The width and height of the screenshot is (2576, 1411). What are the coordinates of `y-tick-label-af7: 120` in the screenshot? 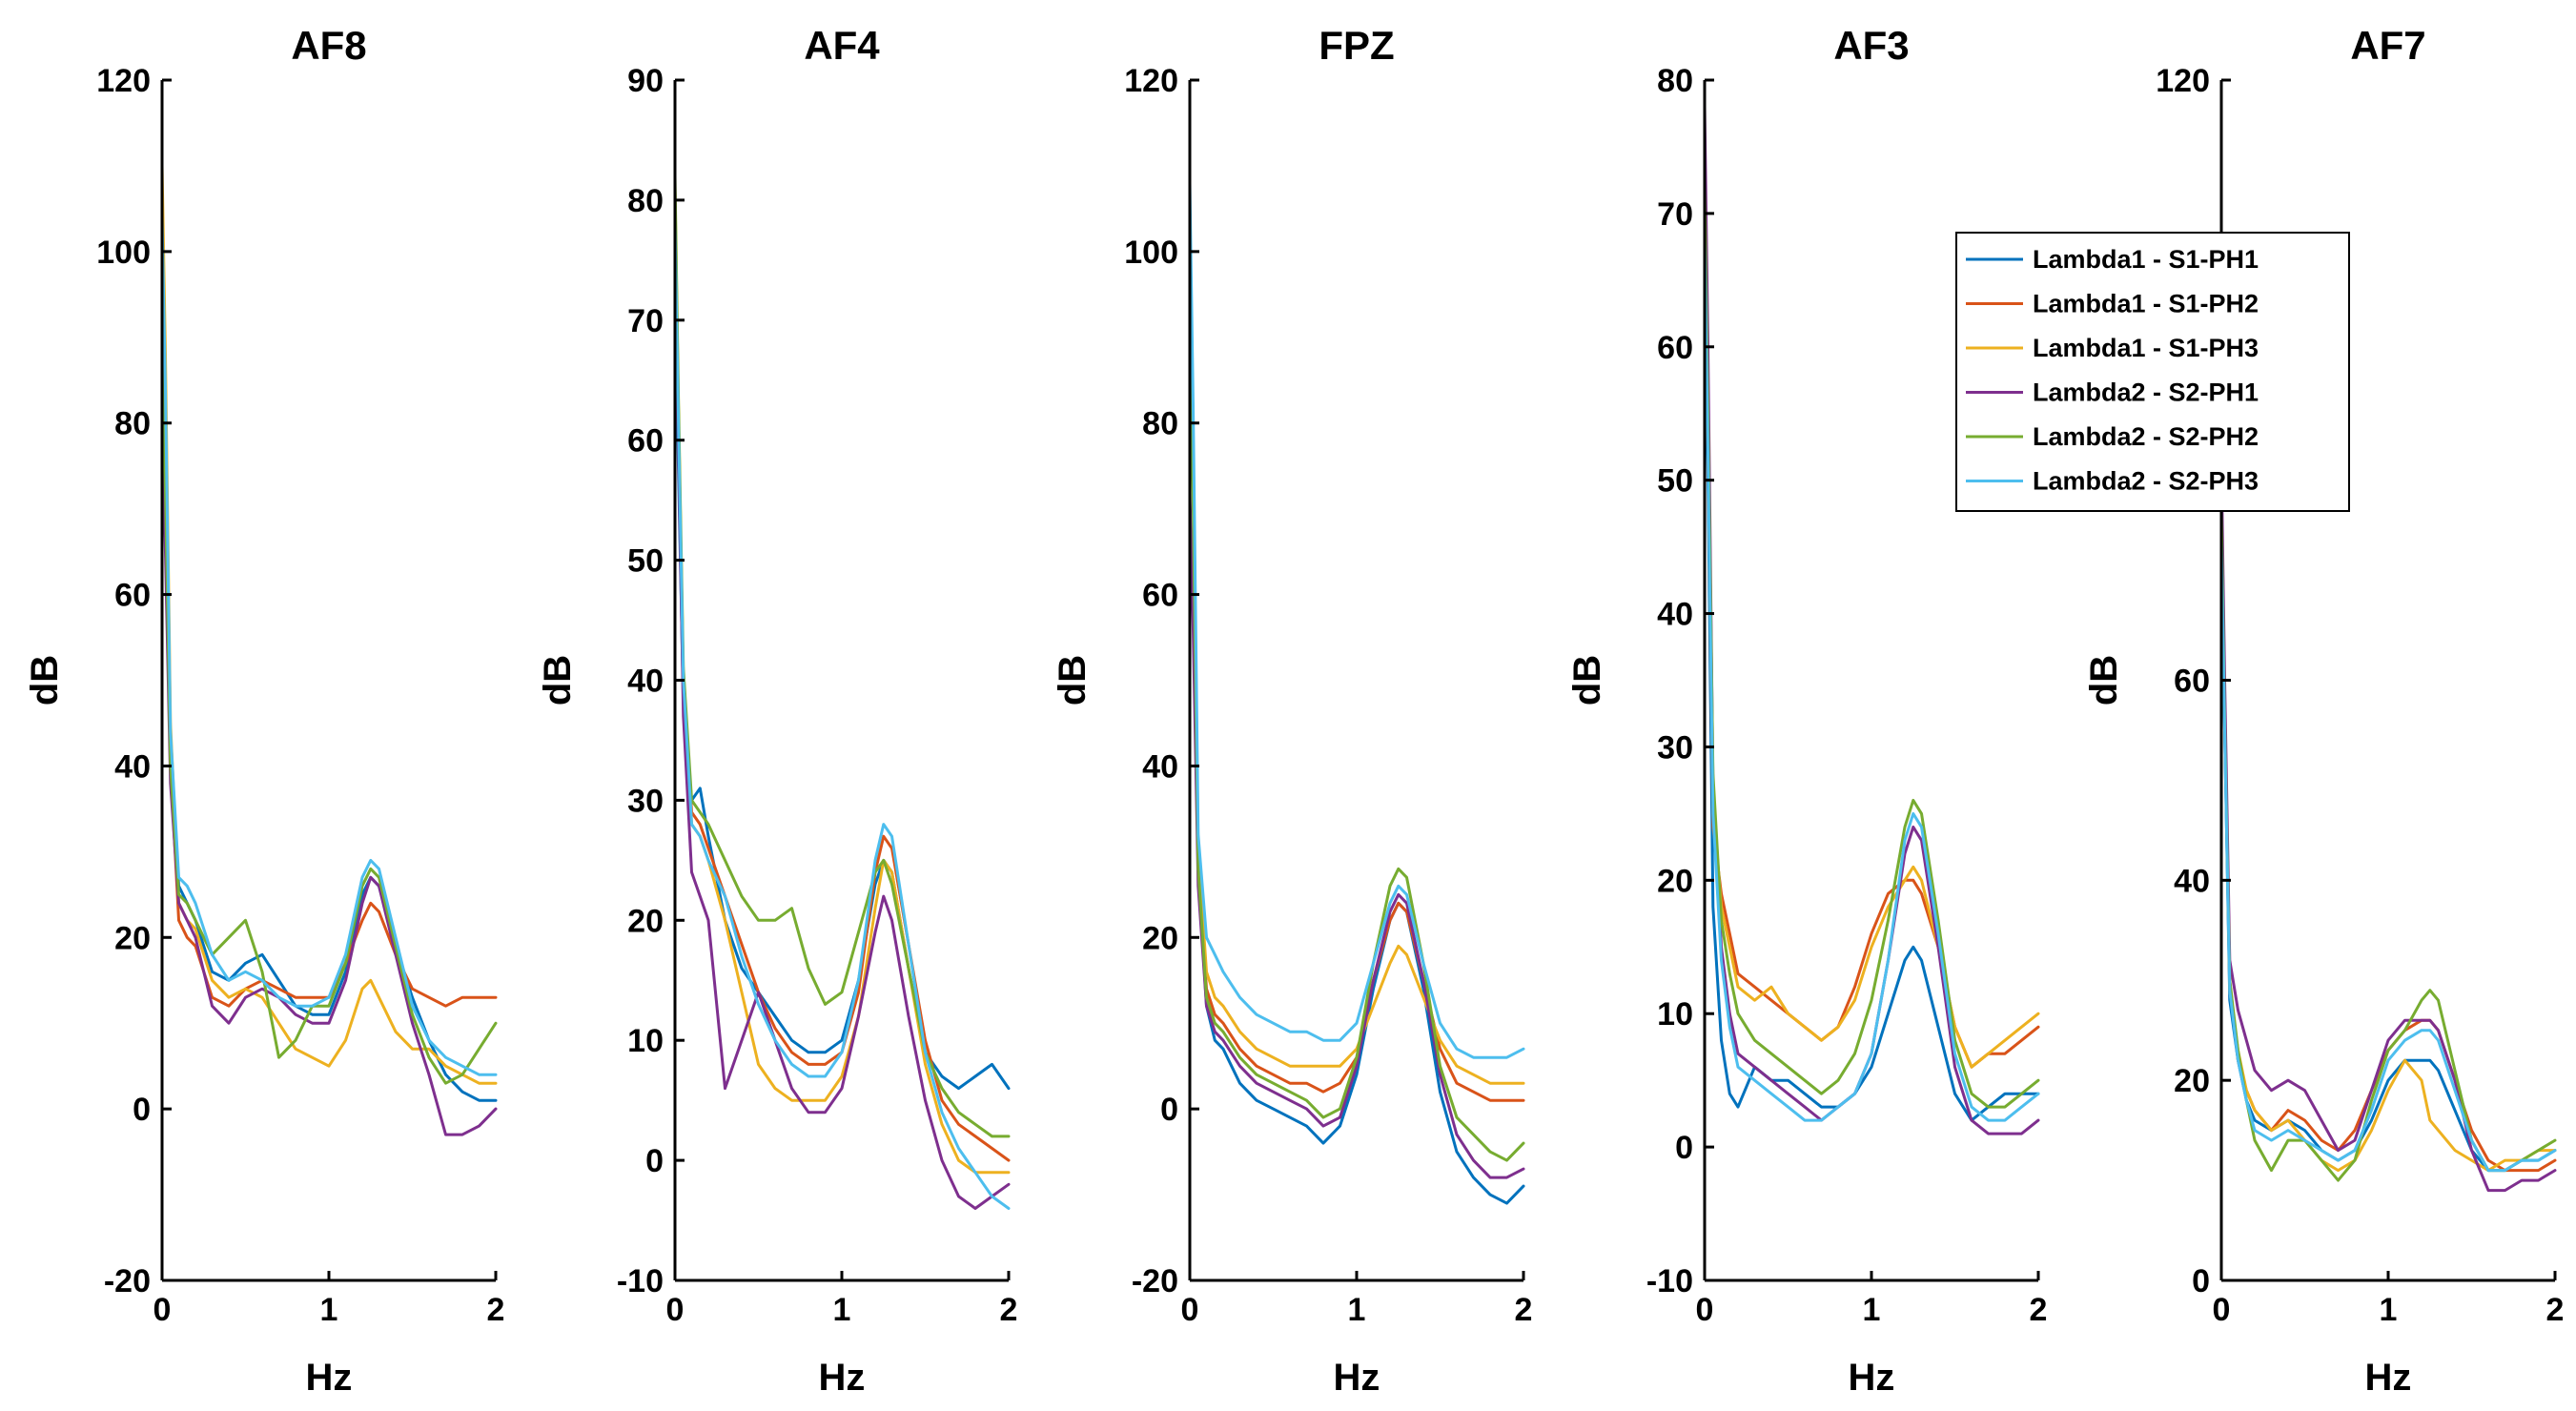 It's located at (2183, 81).